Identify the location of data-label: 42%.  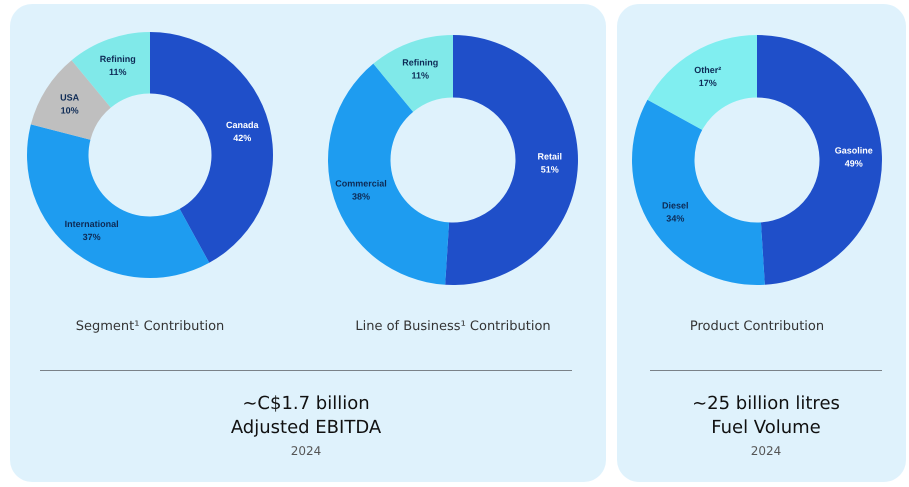
(242, 137).